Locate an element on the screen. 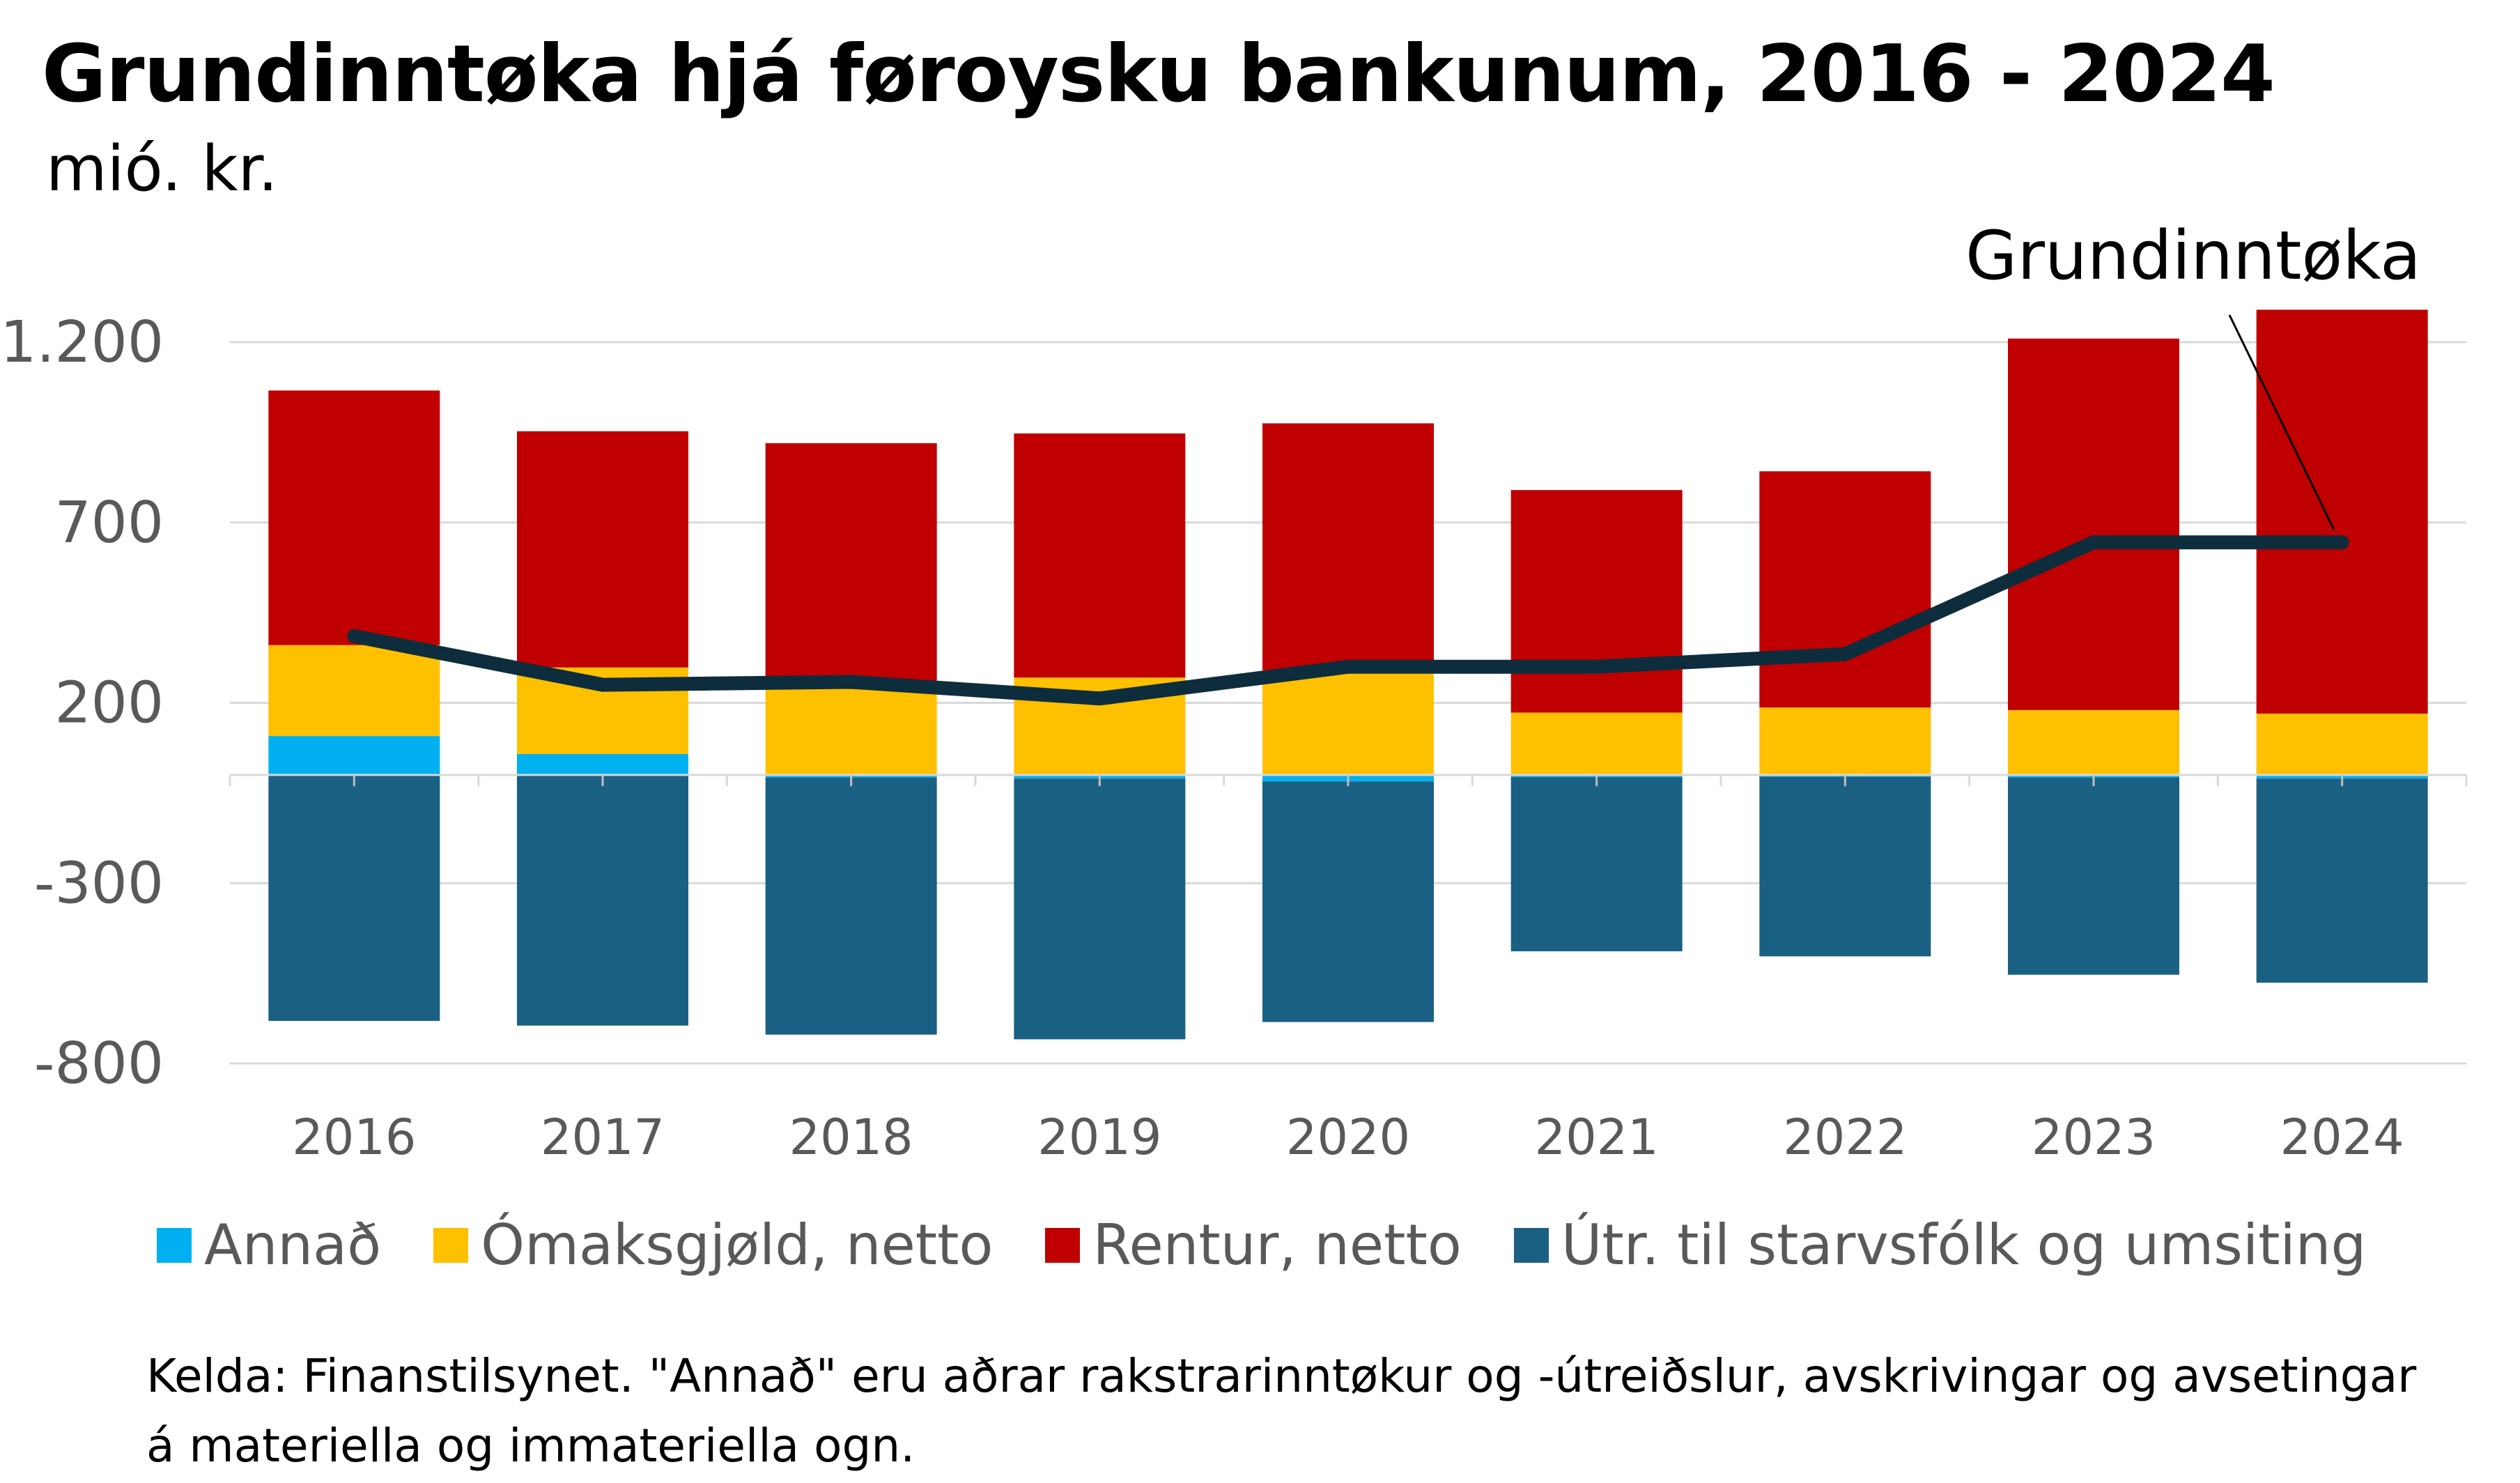 Image resolution: width=2520 pixels, height=1483 pixels. x-tick-label: 2021 is located at coordinates (1597, 1137).